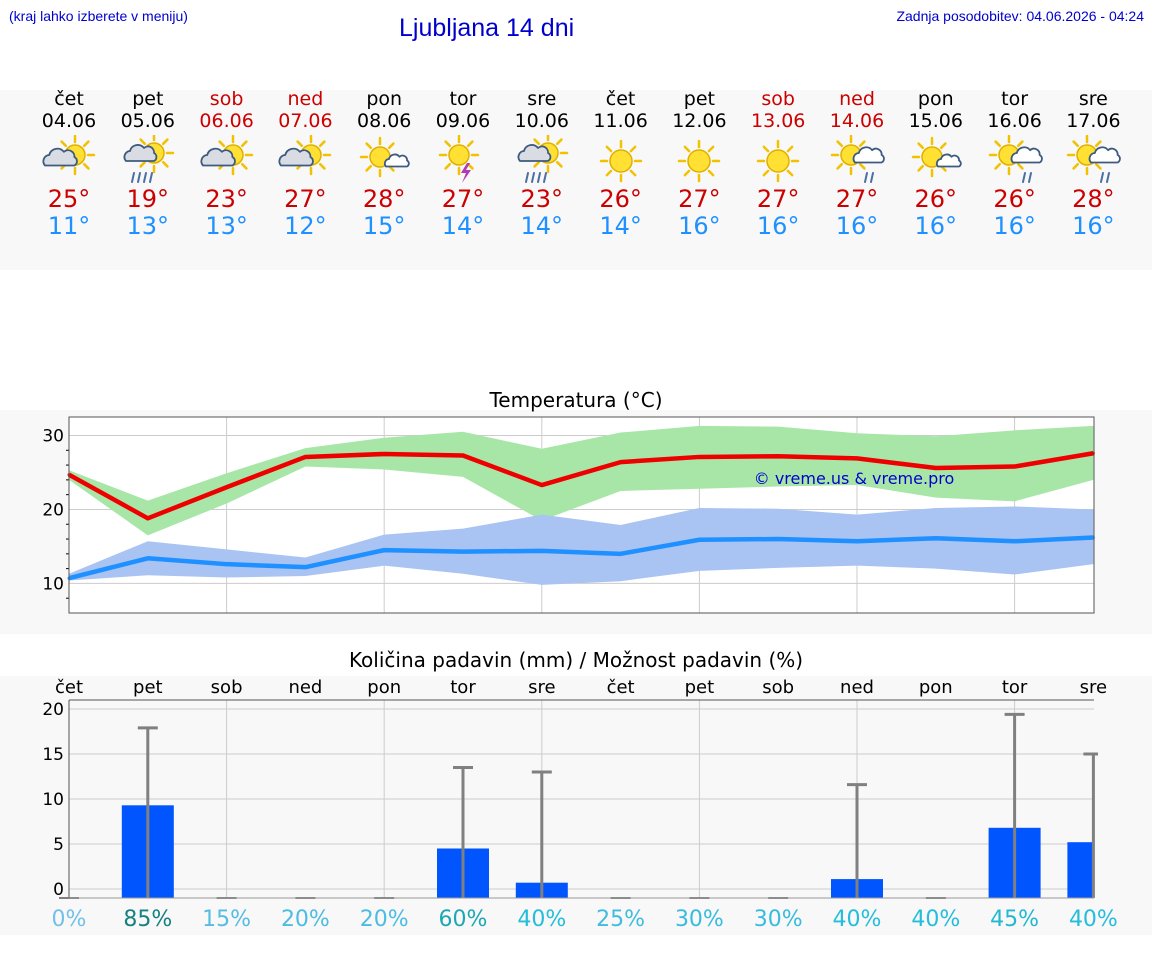  I want to click on day-date: 06.06, so click(226, 121).